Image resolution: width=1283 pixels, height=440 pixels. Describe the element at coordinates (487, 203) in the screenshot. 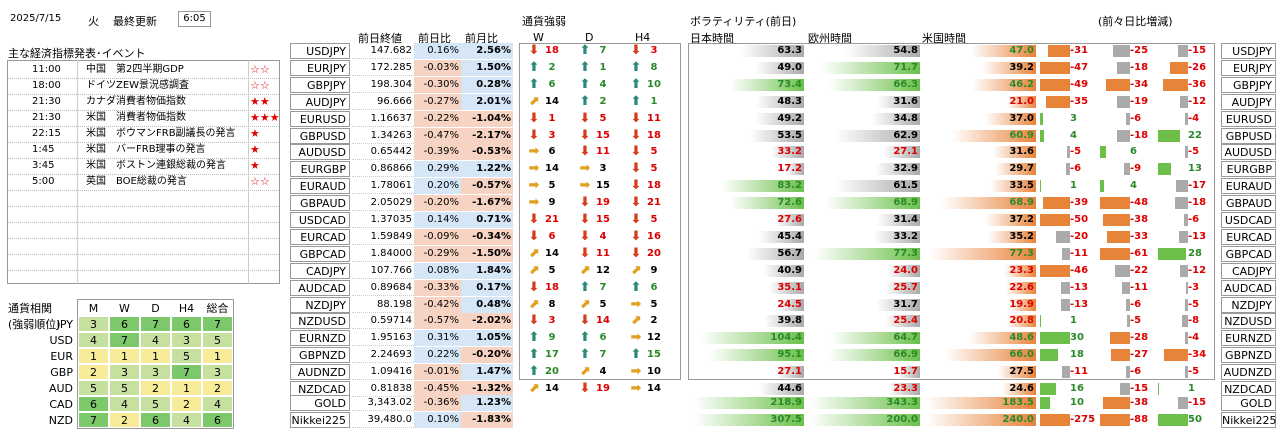

I see `month-change: -1.67%` at that location.